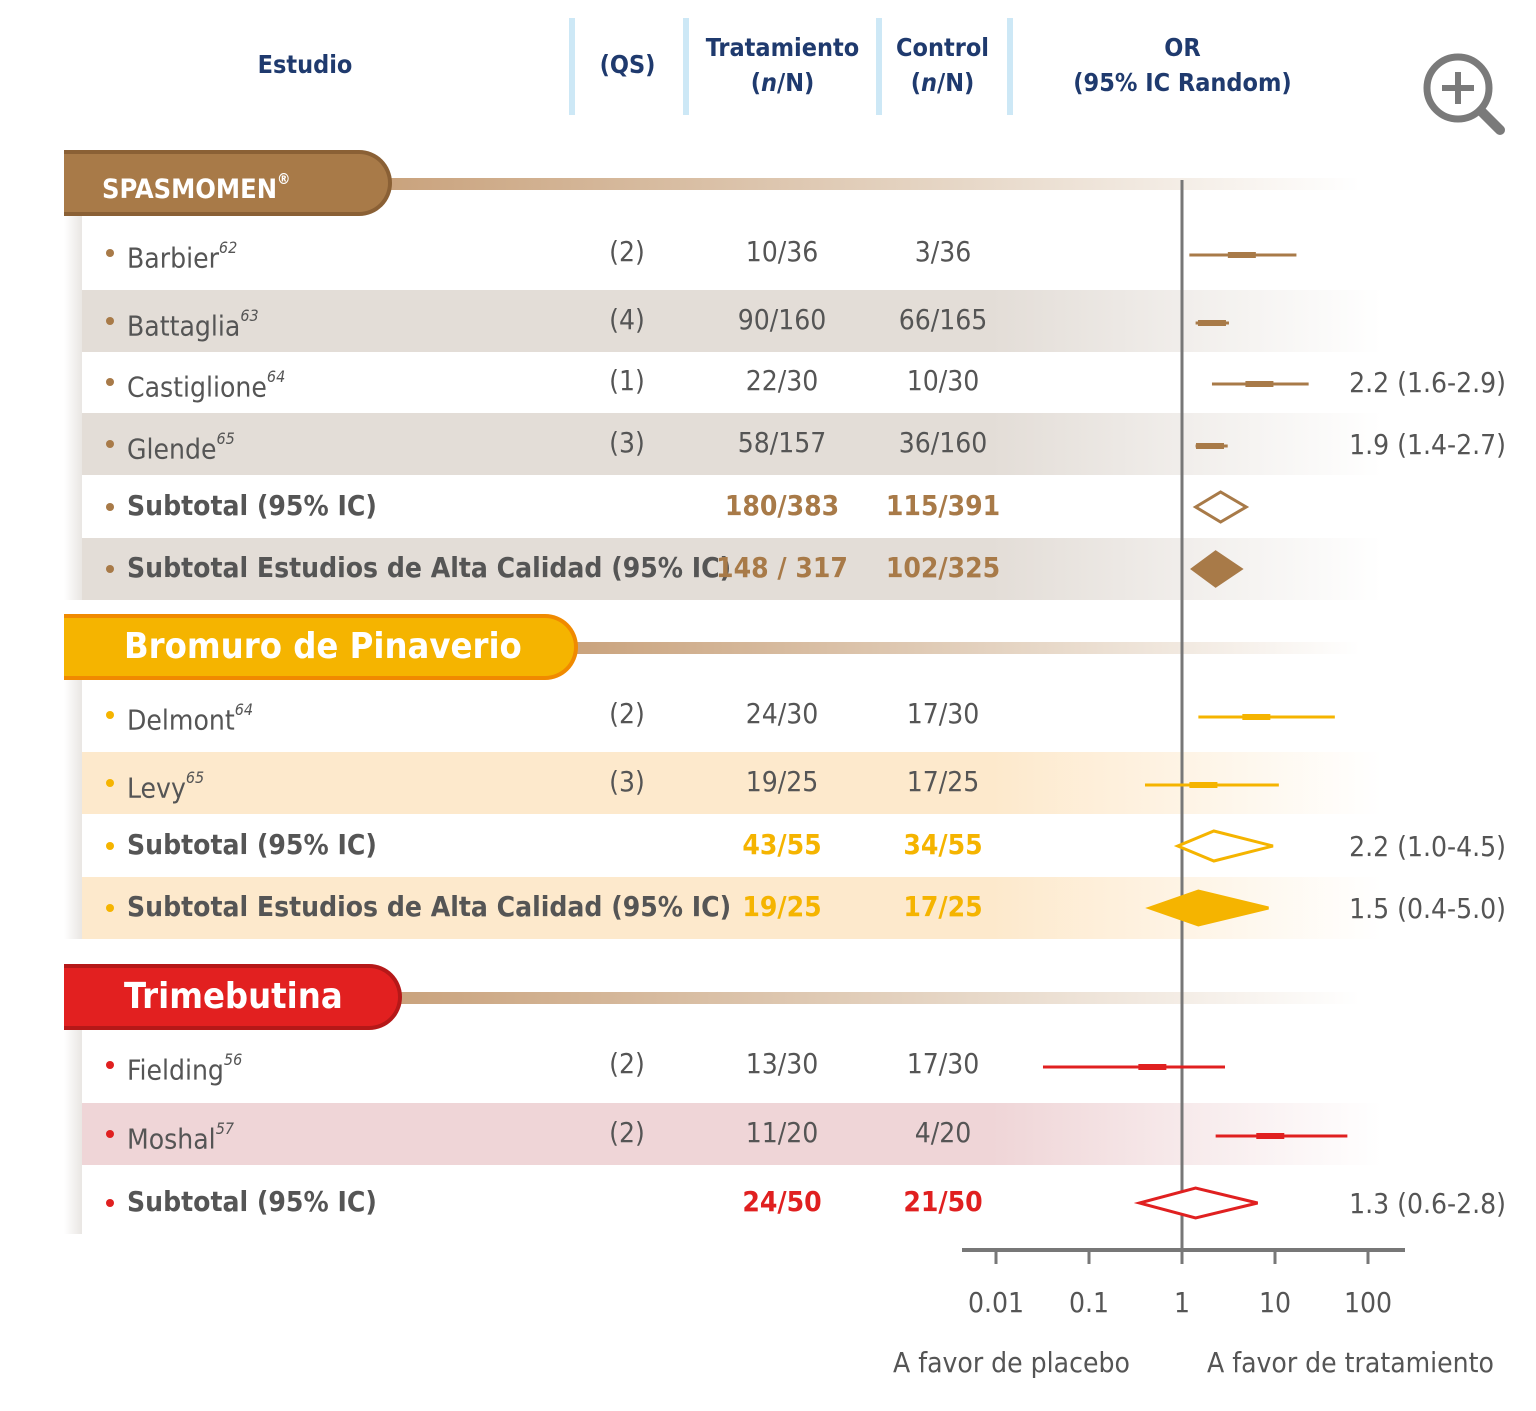 The height and width of the screenshot is (1411, 1536). What do you see at coordinates (1368, 1302) in the screenshot?
I see `x-tick-label: 100` at bounding box center [1368, 1302].